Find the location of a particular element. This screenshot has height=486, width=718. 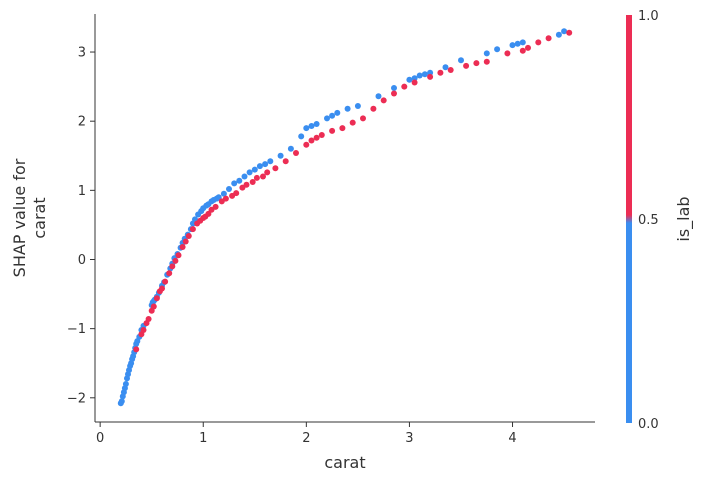

colorbar-title: is_lab is located at coordinates (684, 218).